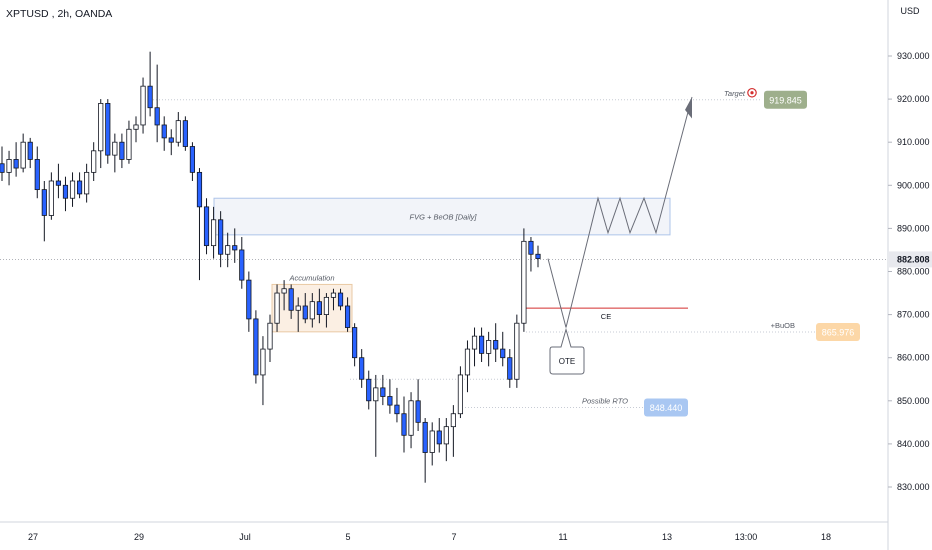  Describe the element at coordinates (139, 537) in the screenshot. I see `x-tick-label: 29` at that location.